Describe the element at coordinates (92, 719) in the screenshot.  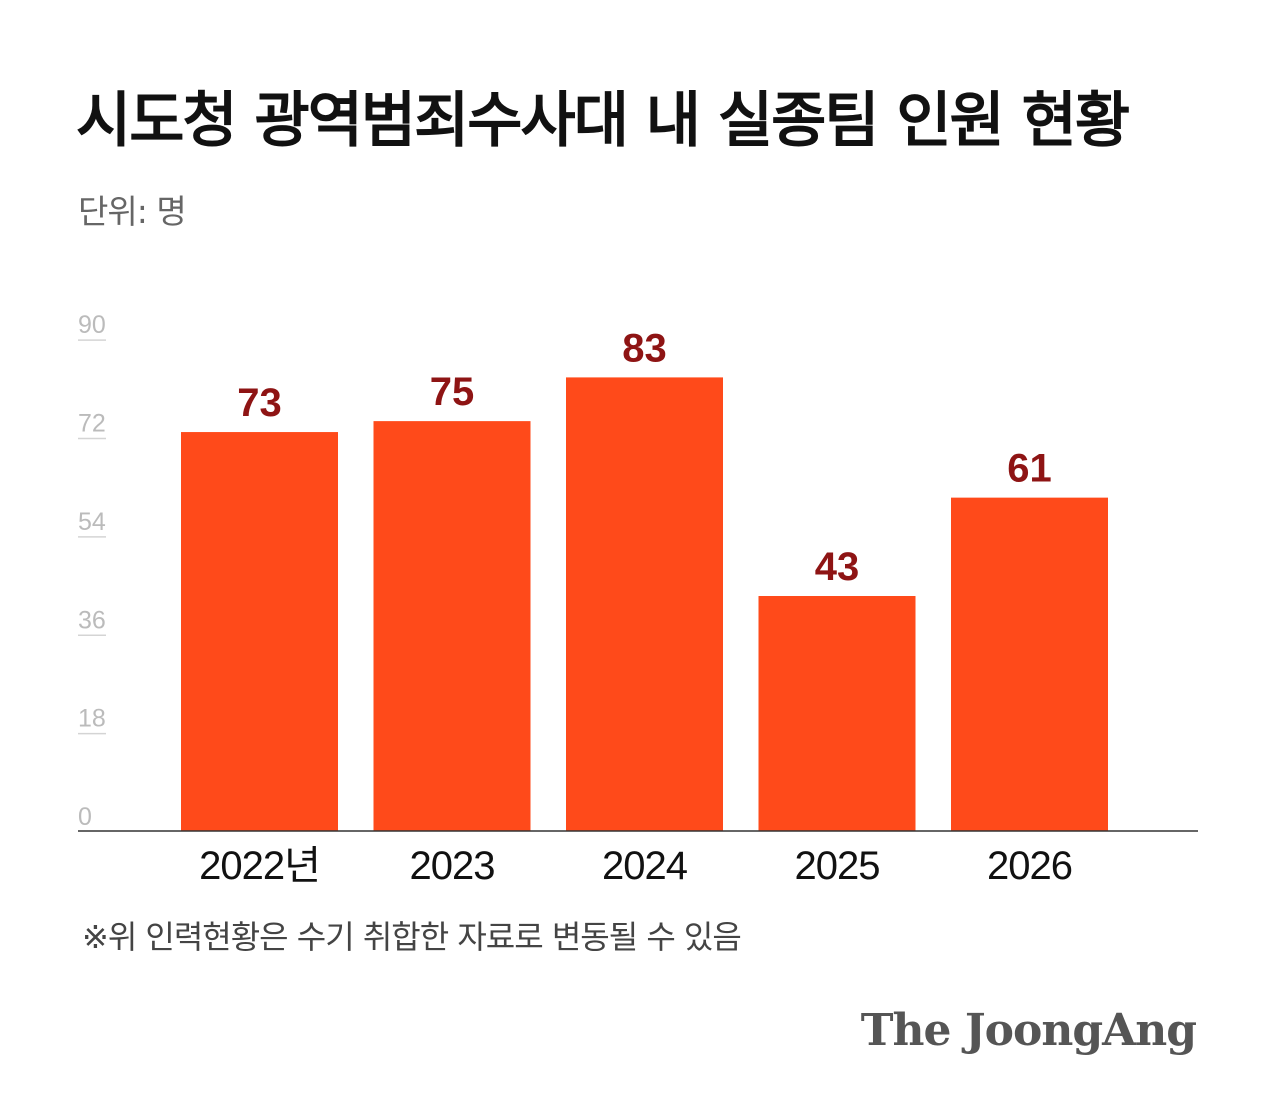
I see `y-tick-label: 18` at that location.